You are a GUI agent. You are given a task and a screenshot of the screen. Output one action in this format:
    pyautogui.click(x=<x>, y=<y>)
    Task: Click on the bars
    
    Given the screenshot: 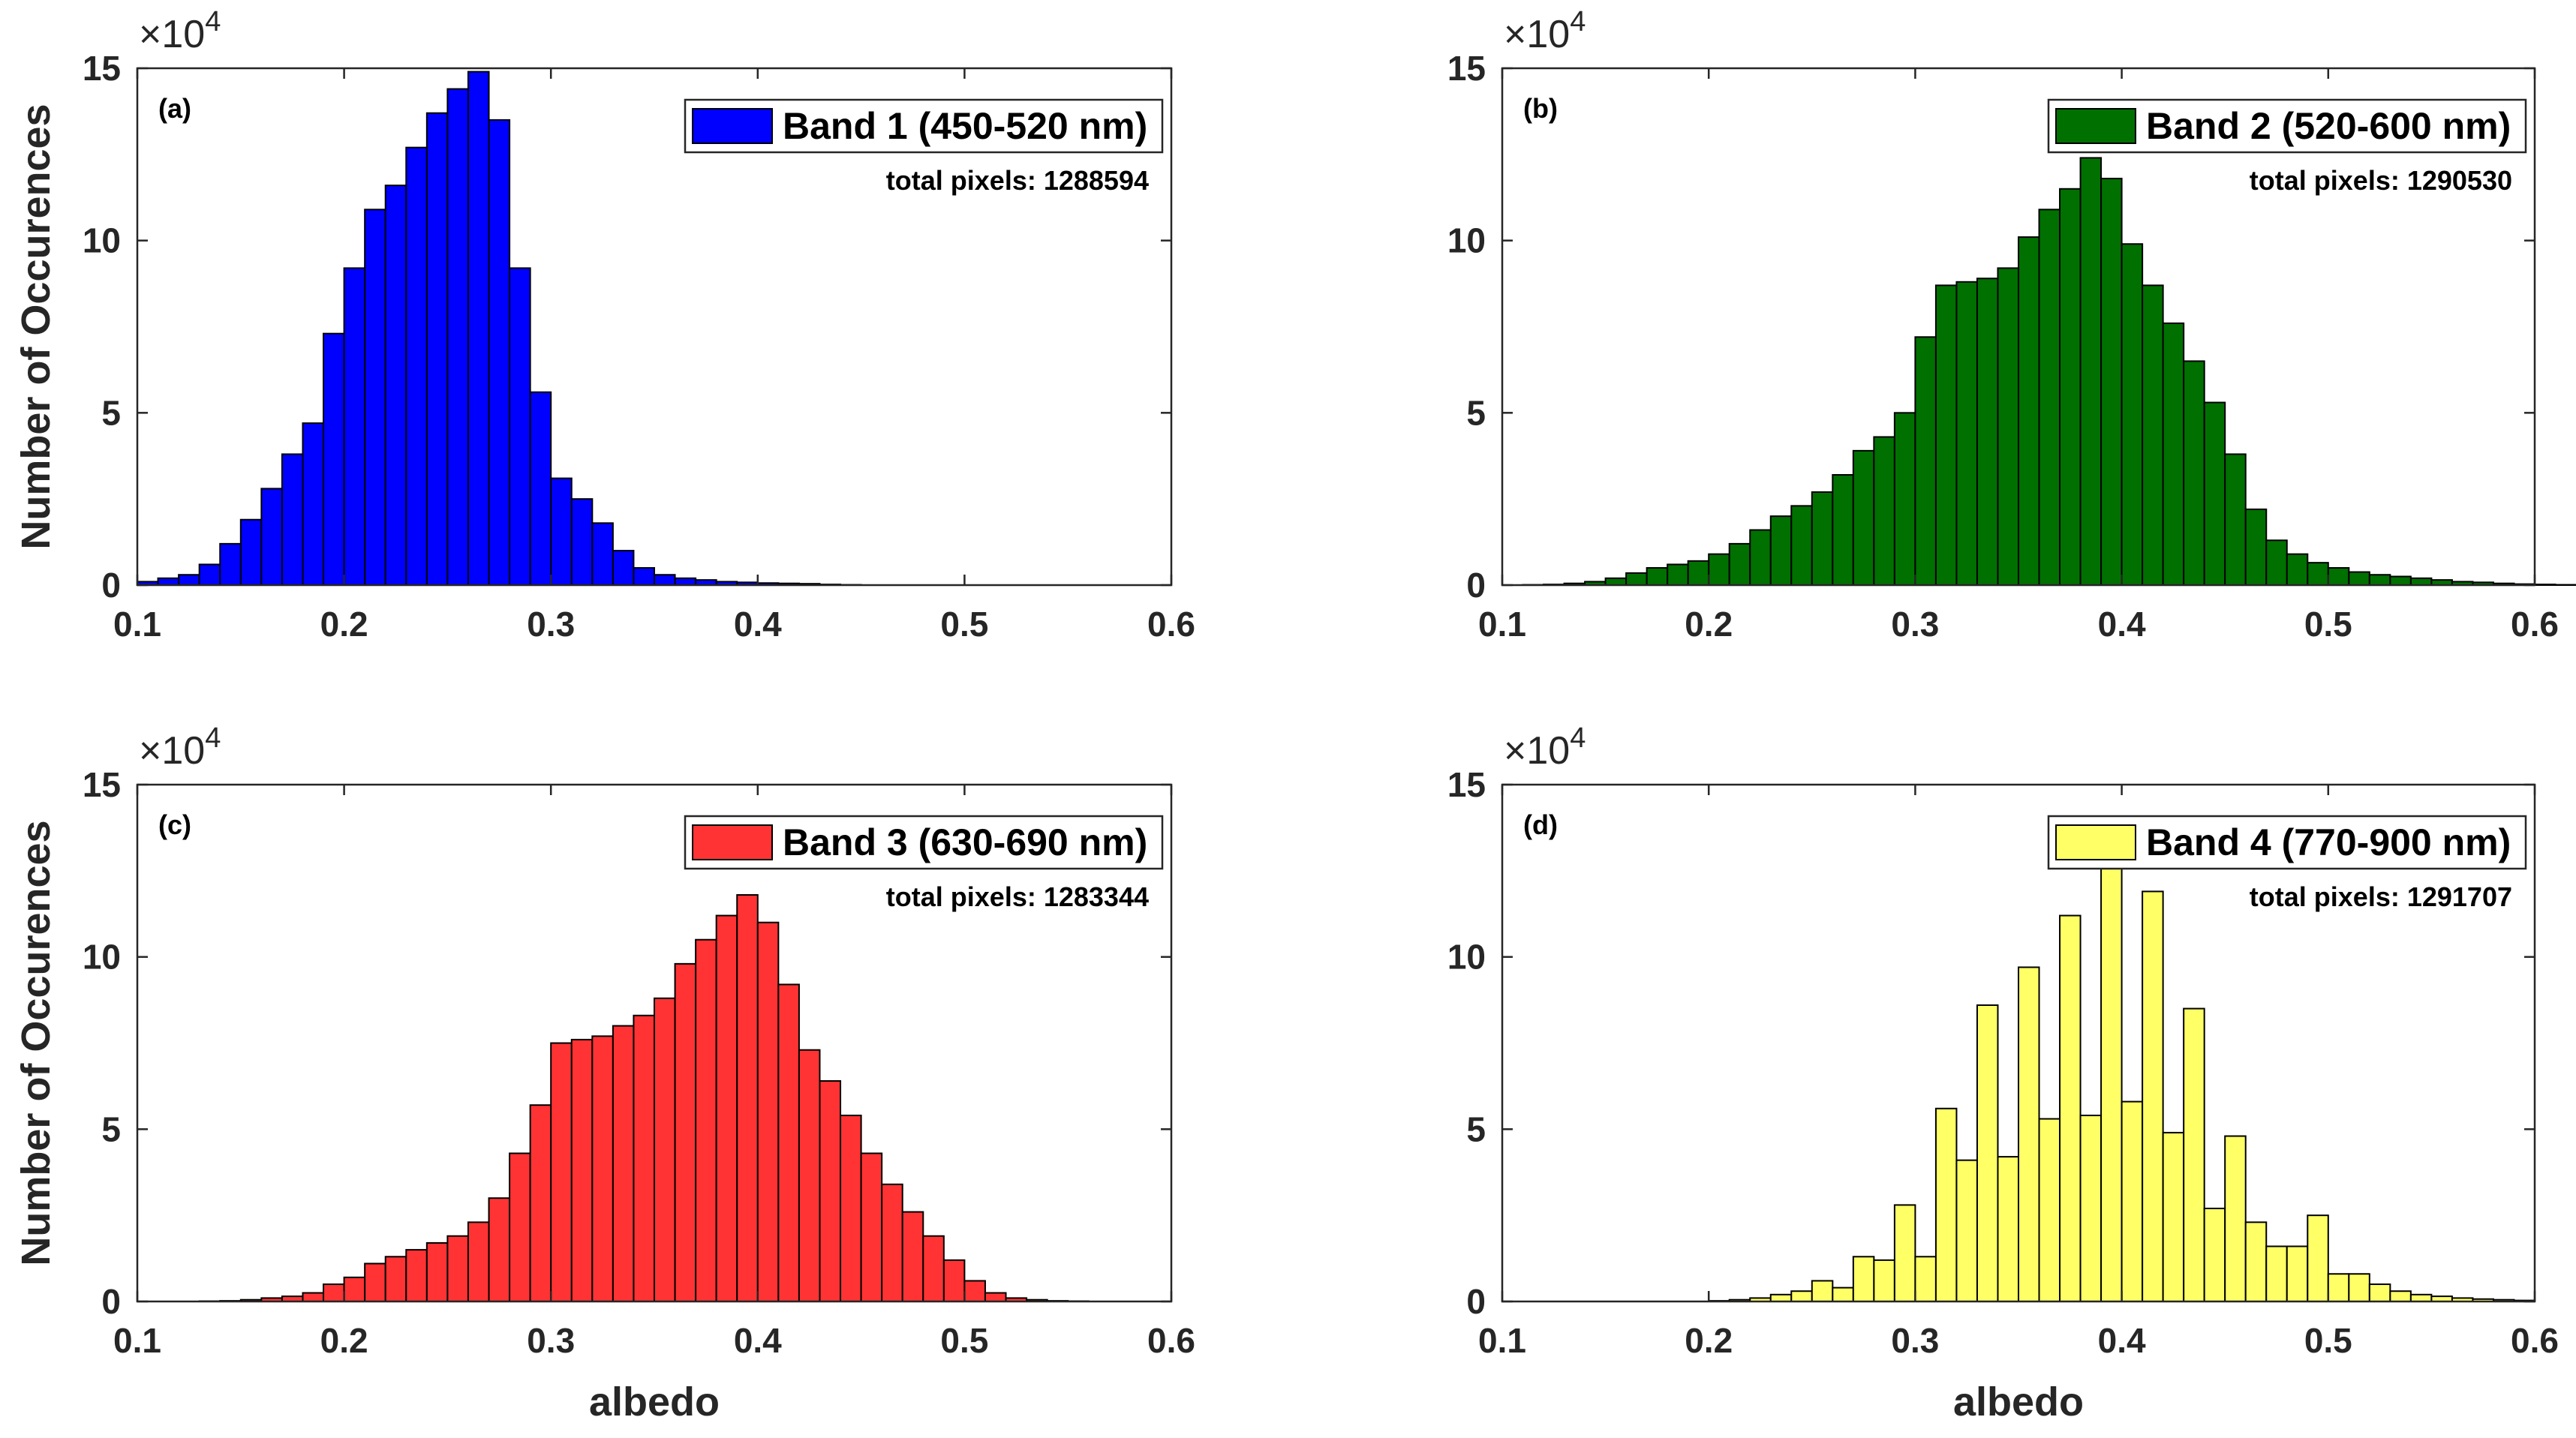 What is the action you would take?
    pyautogui.click(x=2121, y=1083)
    